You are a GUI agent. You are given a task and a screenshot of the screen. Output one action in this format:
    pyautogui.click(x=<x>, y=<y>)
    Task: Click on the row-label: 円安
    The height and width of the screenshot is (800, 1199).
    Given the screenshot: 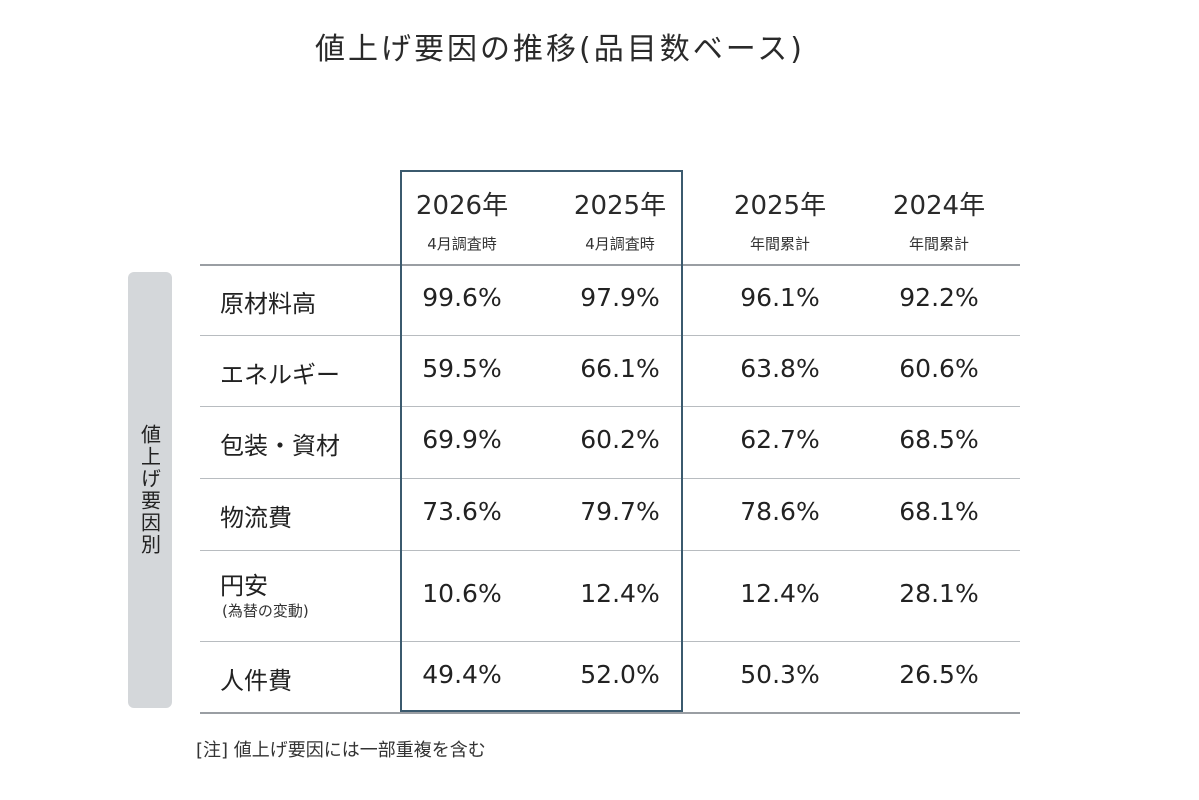 What is the action you would take?
    pyautogui.click(x=244, y=585)
    